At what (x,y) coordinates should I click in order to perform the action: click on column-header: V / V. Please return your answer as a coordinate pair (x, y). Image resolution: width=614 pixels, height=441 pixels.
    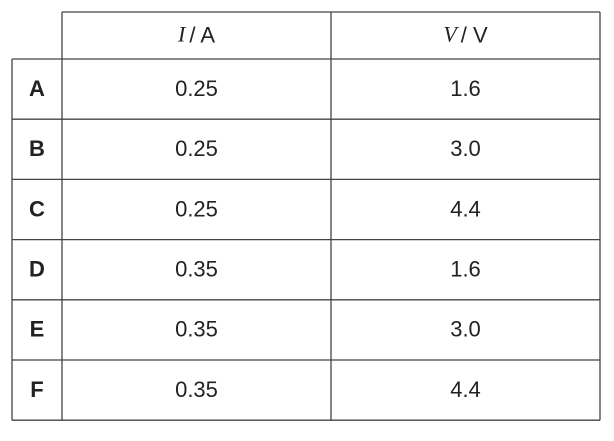
    Looking at the image, I should click on (465, 35).